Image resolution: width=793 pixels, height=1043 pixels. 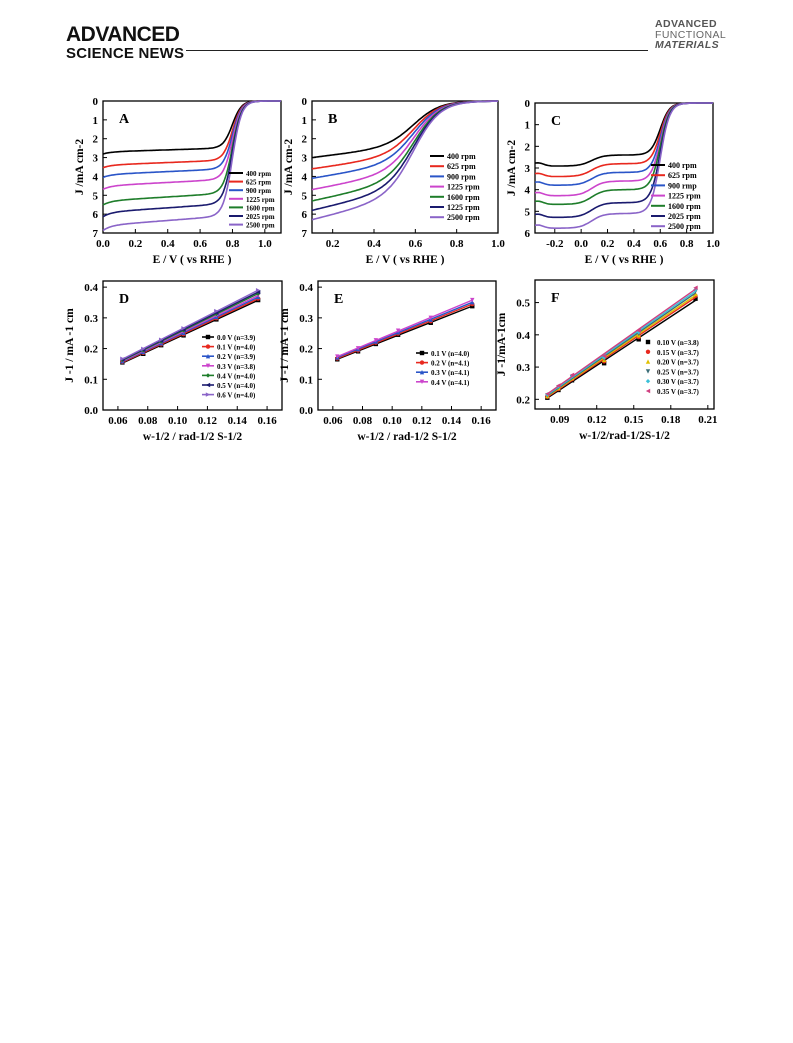 What do you see at coordinates (363, 421) in the screenshot?
I see `x-tick-label: 0.08` at bounding box center [363, 421].